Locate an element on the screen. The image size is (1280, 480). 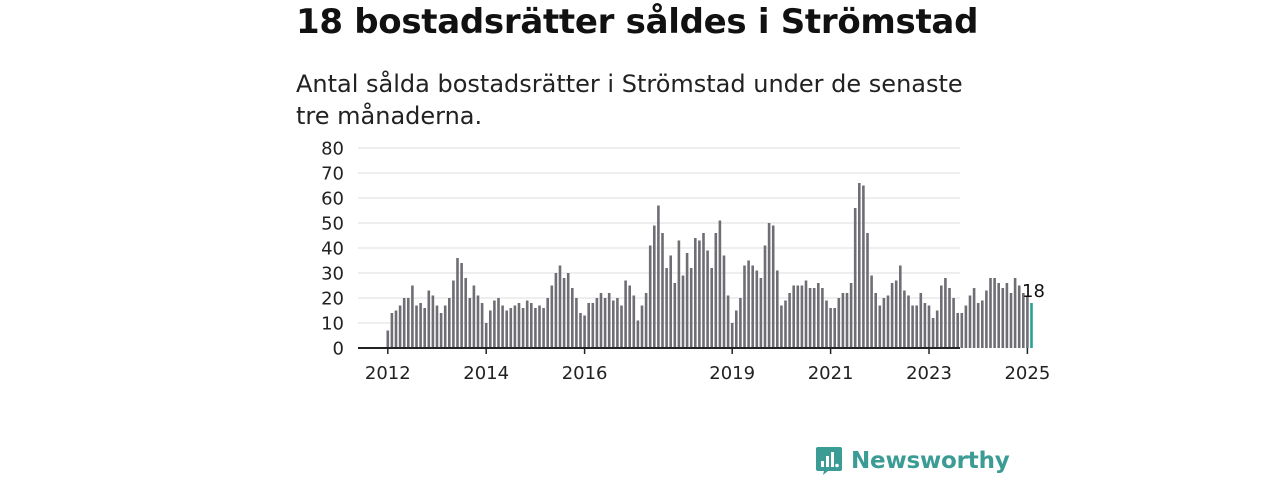
y-tick-label: 30 is located at coordinates (332, 274).